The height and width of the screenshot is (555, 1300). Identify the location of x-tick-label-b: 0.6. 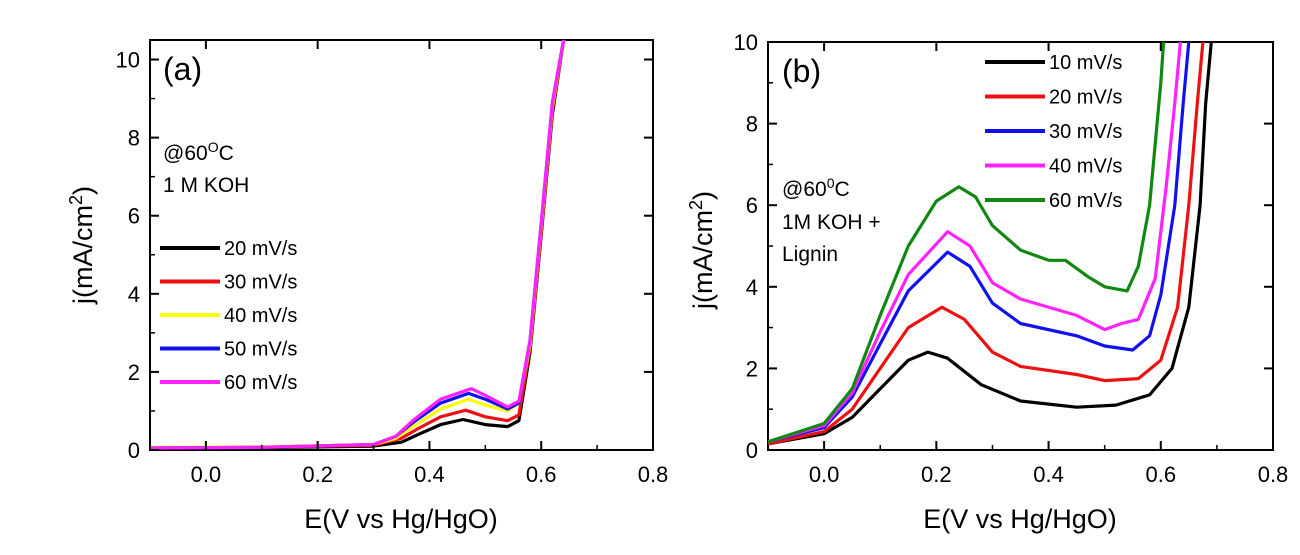
(1160, 474).